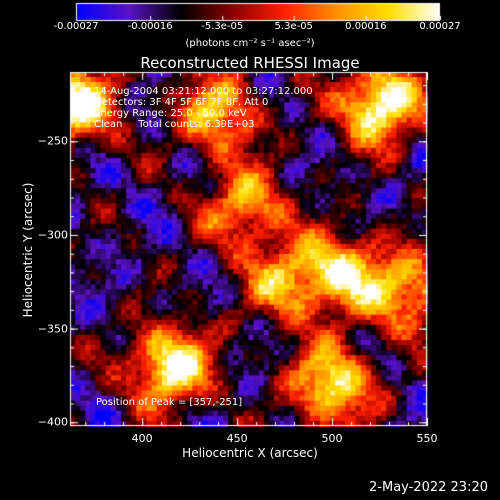 The height and width of the screenshot is (500, 500). What do you see at coordinates (237, 438) in the screenshot?
I see `x-tick-label: 450` at bounding box center [237, 438].